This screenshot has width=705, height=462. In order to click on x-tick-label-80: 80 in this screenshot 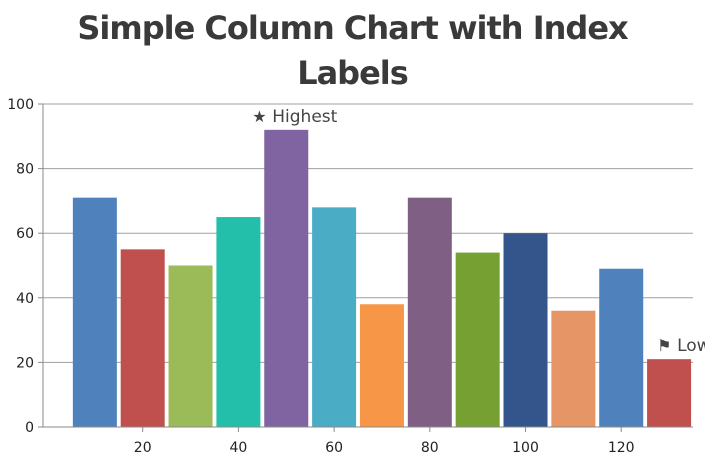, I will do `click(430, 448)`.